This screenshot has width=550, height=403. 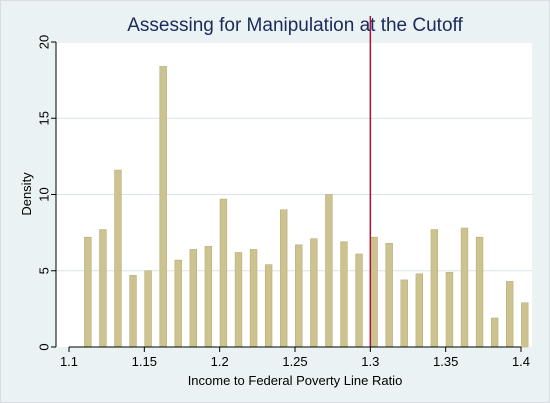 What do you see at coordinates (44, 346) in the screenshot?
I see `y-tick-label: 0` at bounding box center [44, 346].